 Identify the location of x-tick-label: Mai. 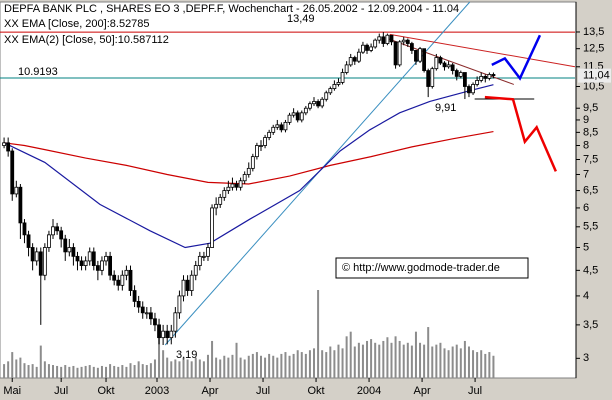
(12, 391).